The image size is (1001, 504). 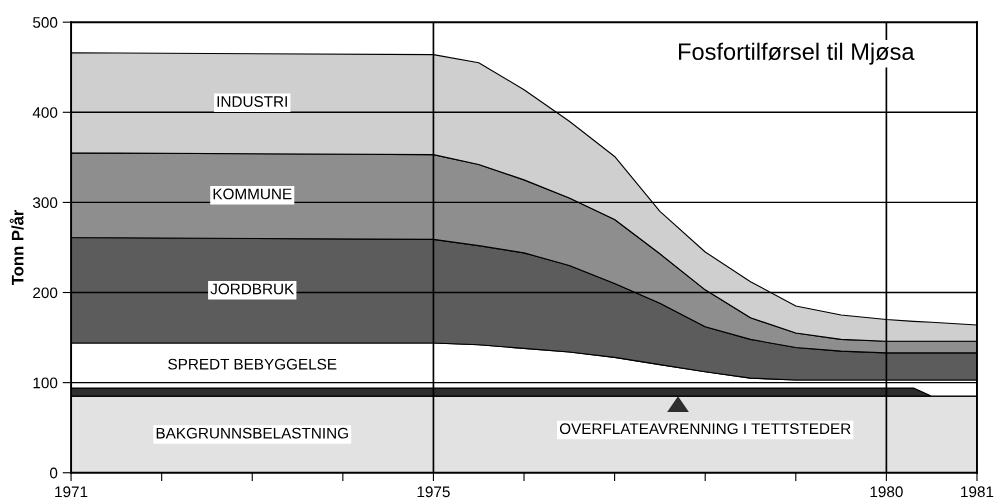 I want to click on series-label: SPREDT BEBYGGELSE, so click(x=252, y=364).